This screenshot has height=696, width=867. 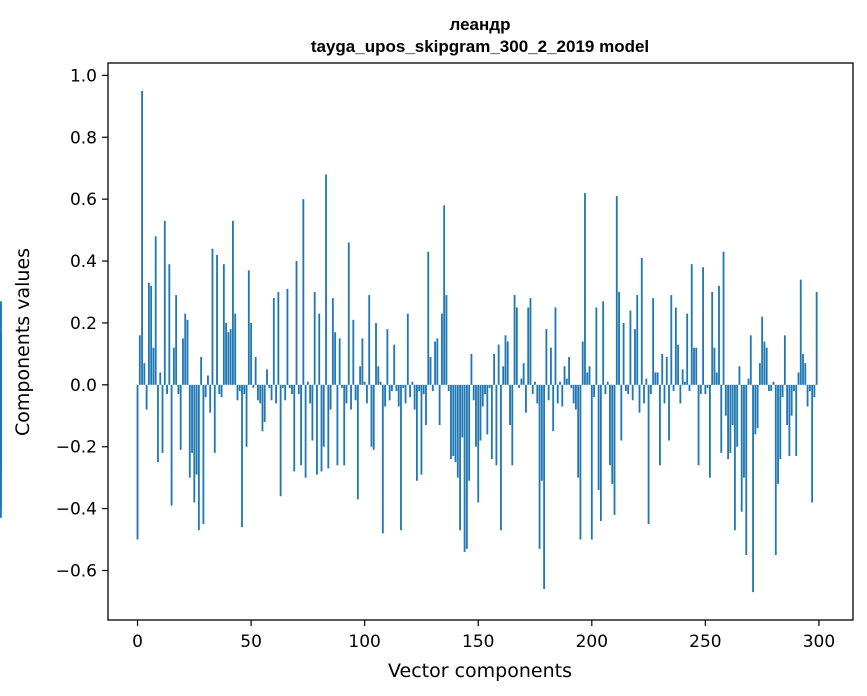 What do you see at coordinates (819, 642) in the screenshot?
I see `x-tick-label: 300` at bounding box center [819, 642].